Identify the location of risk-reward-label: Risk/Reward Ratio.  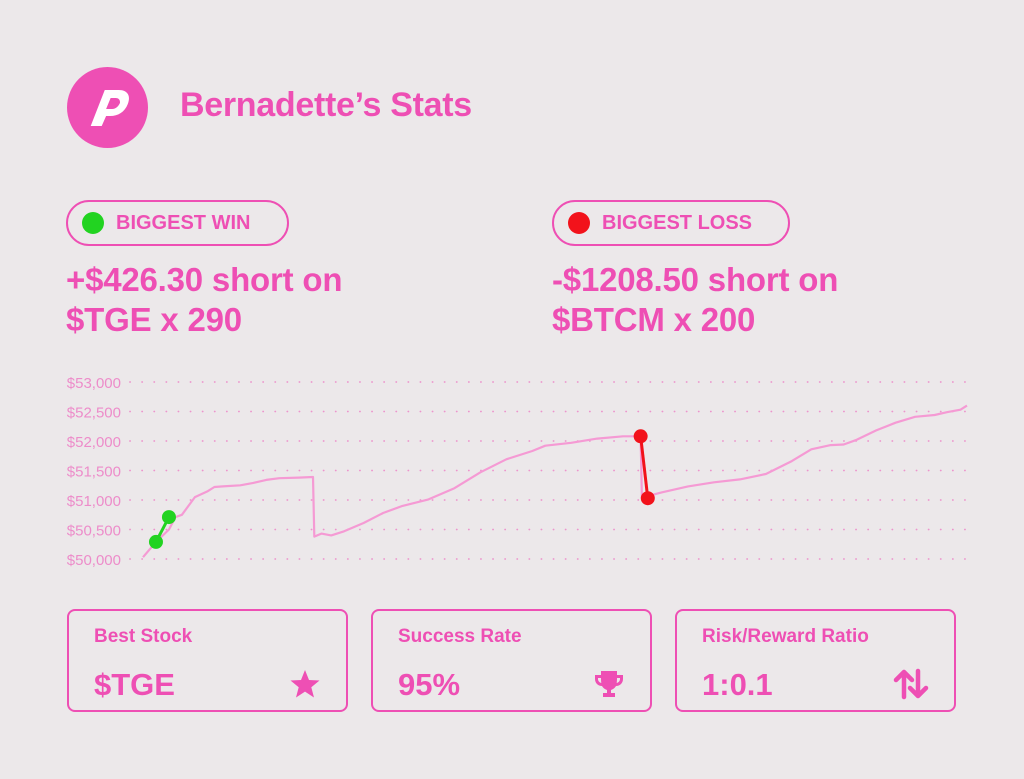
(785, 636).